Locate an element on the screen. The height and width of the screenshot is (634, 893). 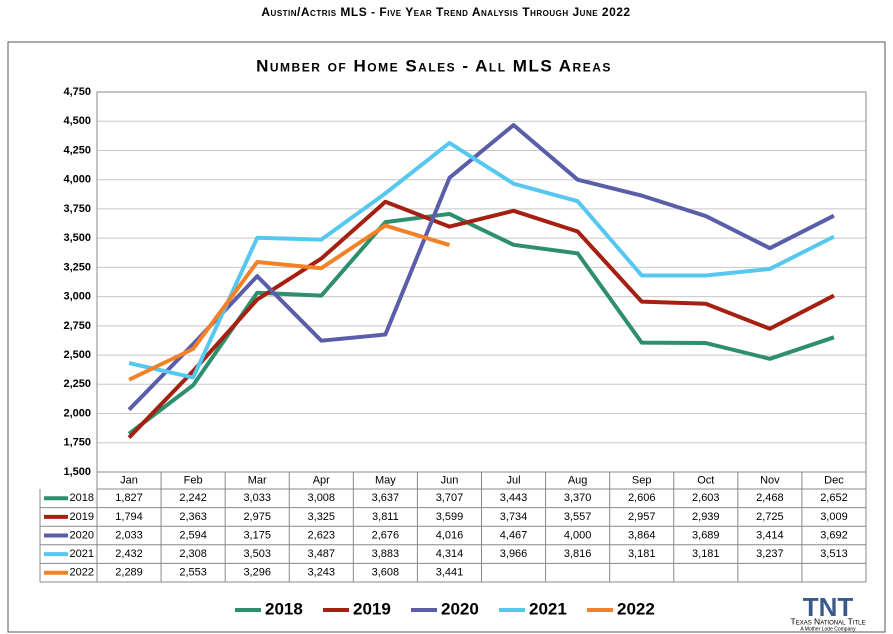
table-cell: 3,557 is located at coordinates (578, 517).